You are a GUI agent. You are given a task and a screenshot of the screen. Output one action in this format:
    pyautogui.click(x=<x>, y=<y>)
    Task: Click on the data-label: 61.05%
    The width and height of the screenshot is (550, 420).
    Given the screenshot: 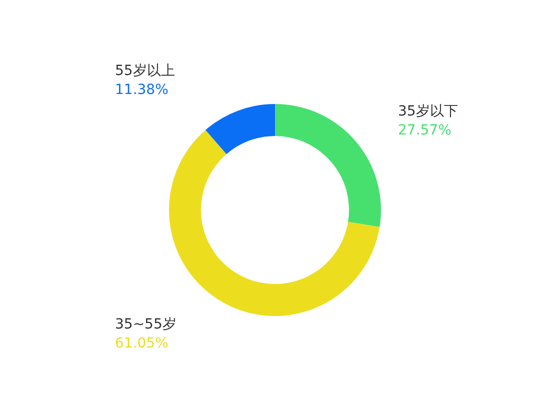 What is the action you would take?
    pyautogui.click(x=141, y=343)
    